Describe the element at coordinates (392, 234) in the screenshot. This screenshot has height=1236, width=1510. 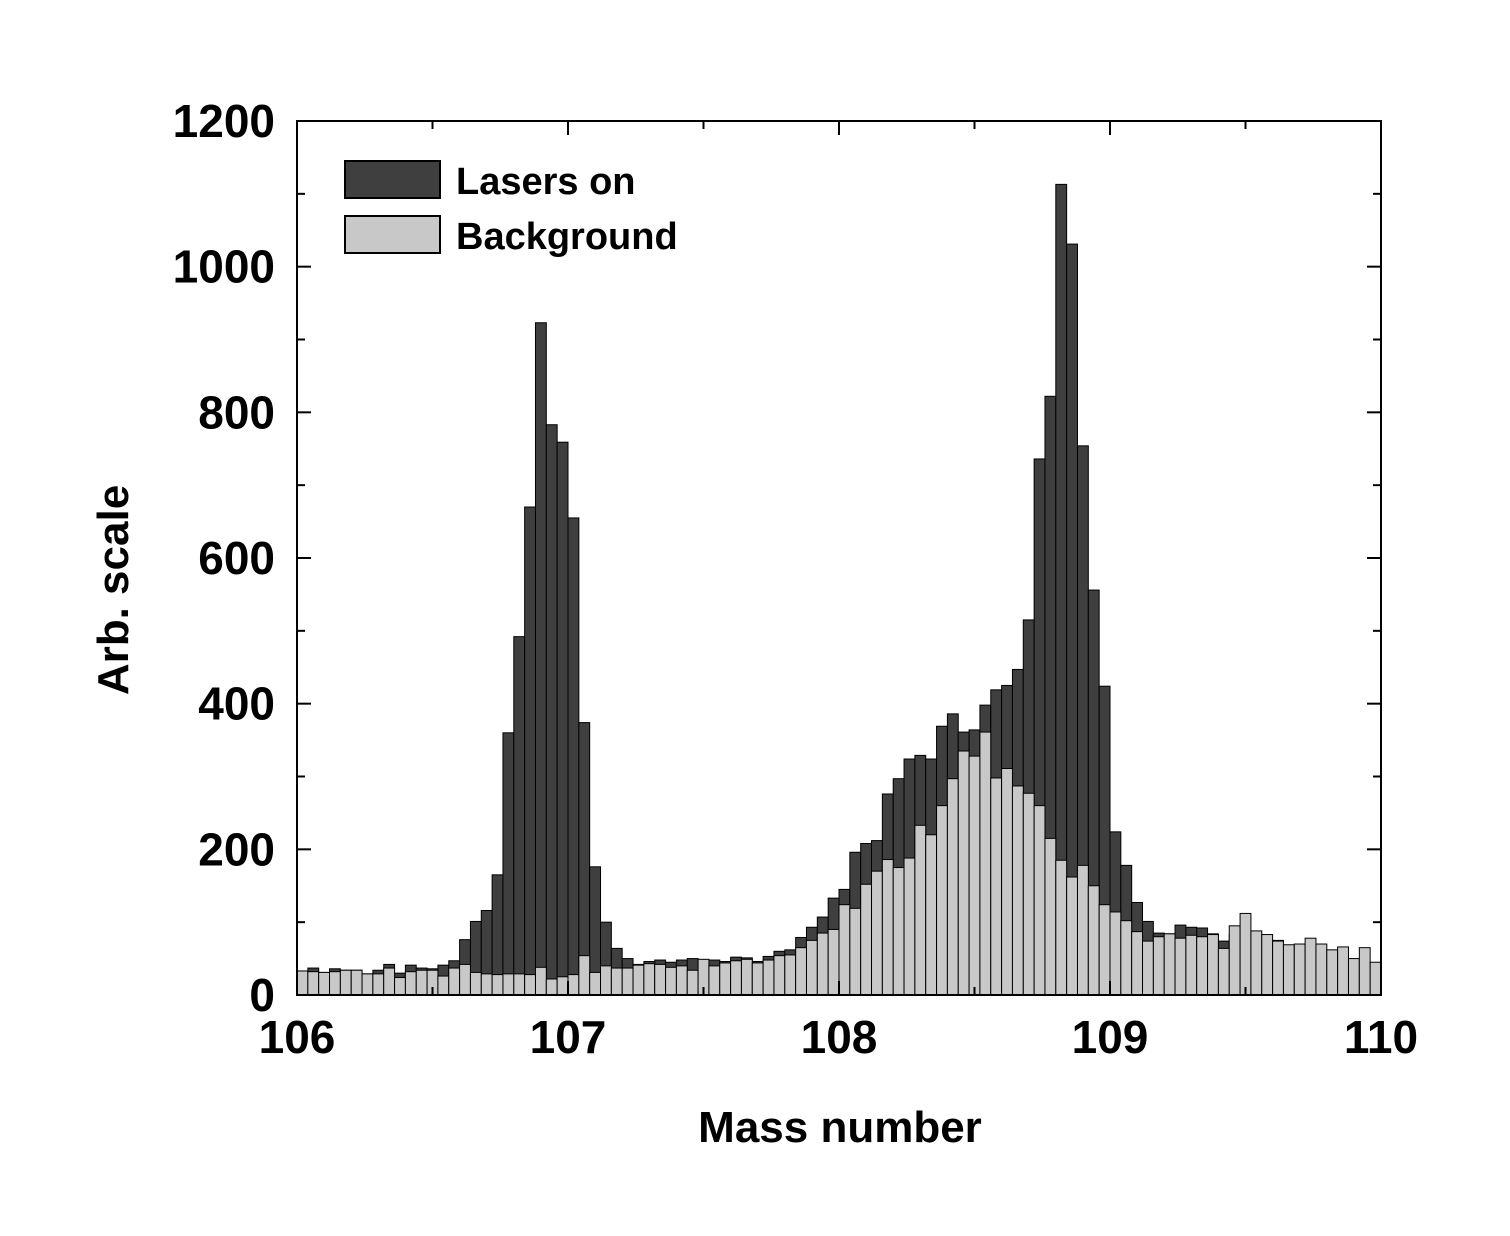
I see `legend-swatch-background` at that location.